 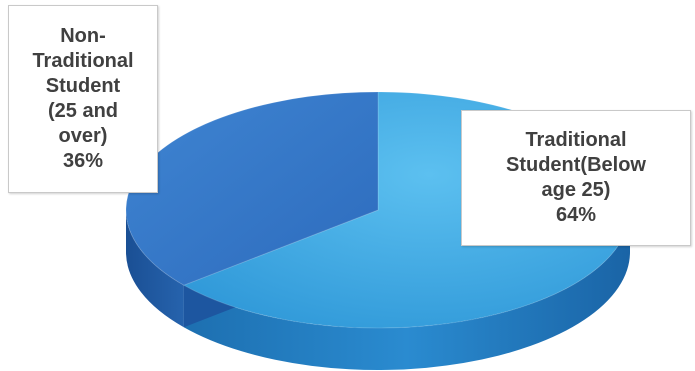 What do you see at coordinates (83, 86) in the screenshot?
I see `slice-label-line: Student` at bounding box center [83, 86].